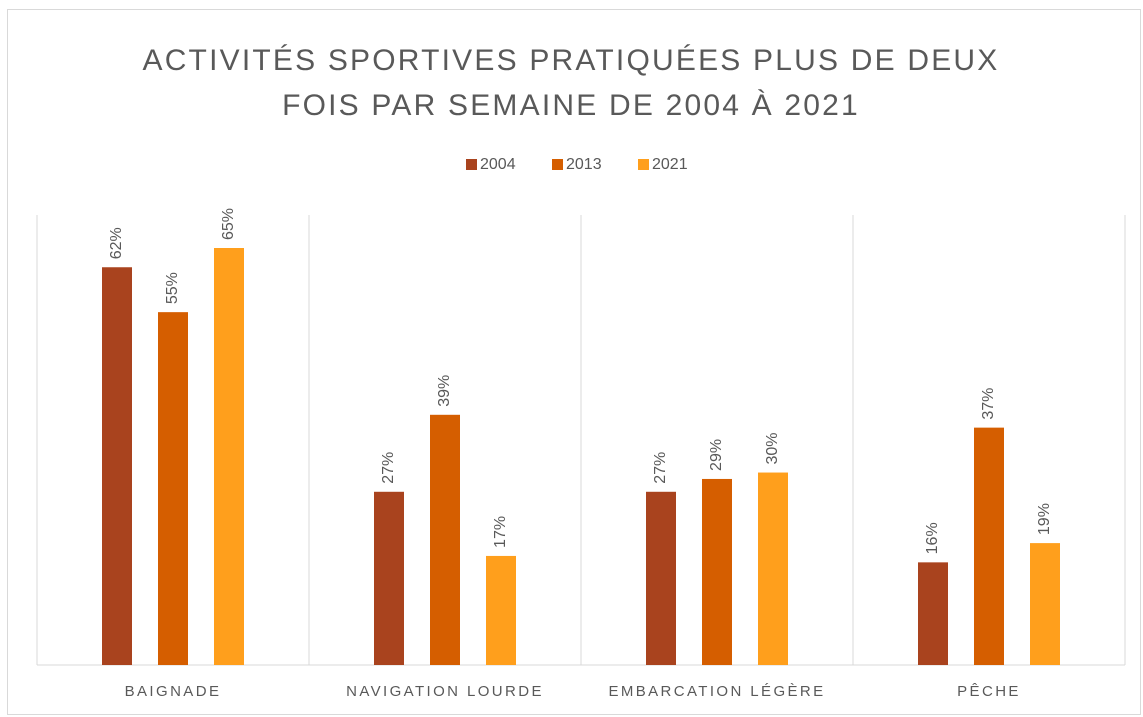  I want to click on data-label: 16%, so click(932, 538).